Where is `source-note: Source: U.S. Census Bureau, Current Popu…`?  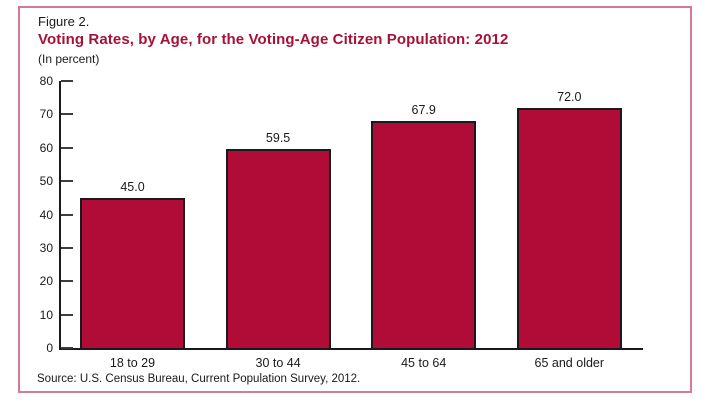 source-note: Source: U.S. Census Bureau, Current Popu… is located at coordinates (199, 379).